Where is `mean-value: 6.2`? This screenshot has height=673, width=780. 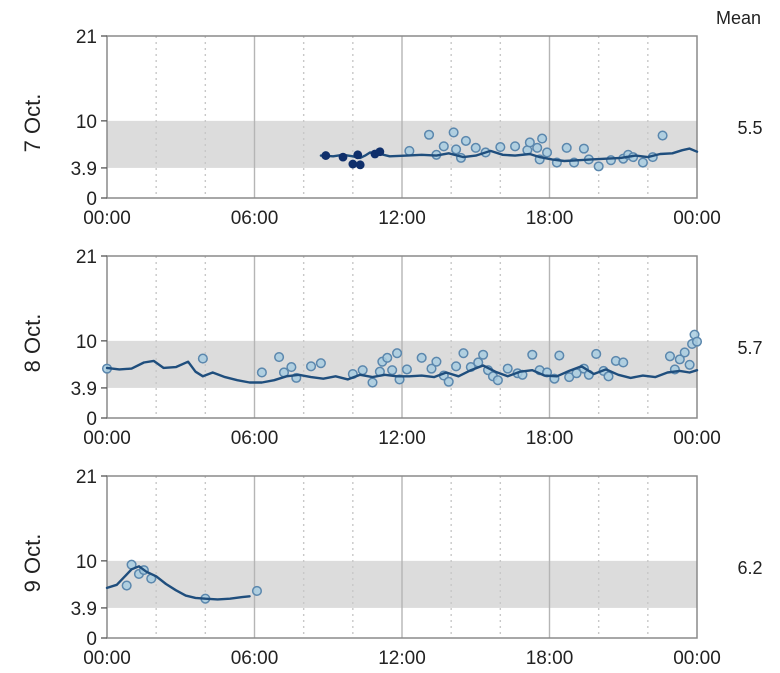
mean-value: 6.2 is located at coordinates (749, 568).